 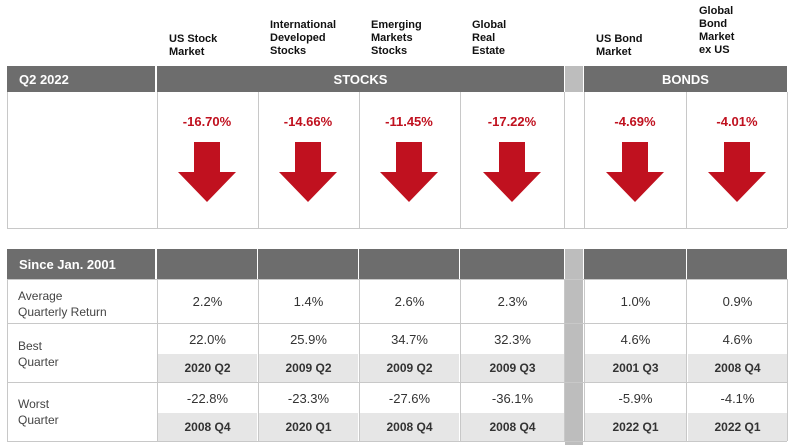 What do you see at coordinates (308, 301) in the screenshot?
I see `average-value: 1.4%` at bounding box center [308, 301].